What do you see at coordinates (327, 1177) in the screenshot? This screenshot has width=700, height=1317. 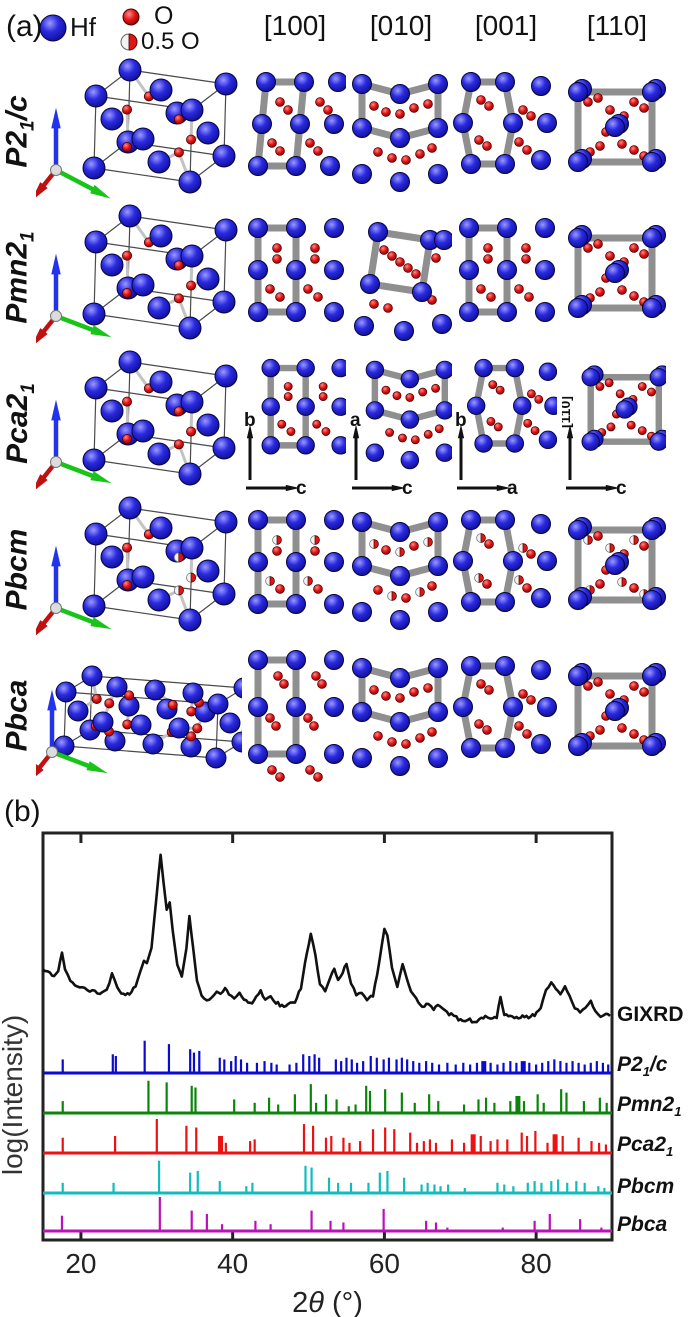 I see `pattern-sticks-Pbcm` at bounding box center [327, 1177].